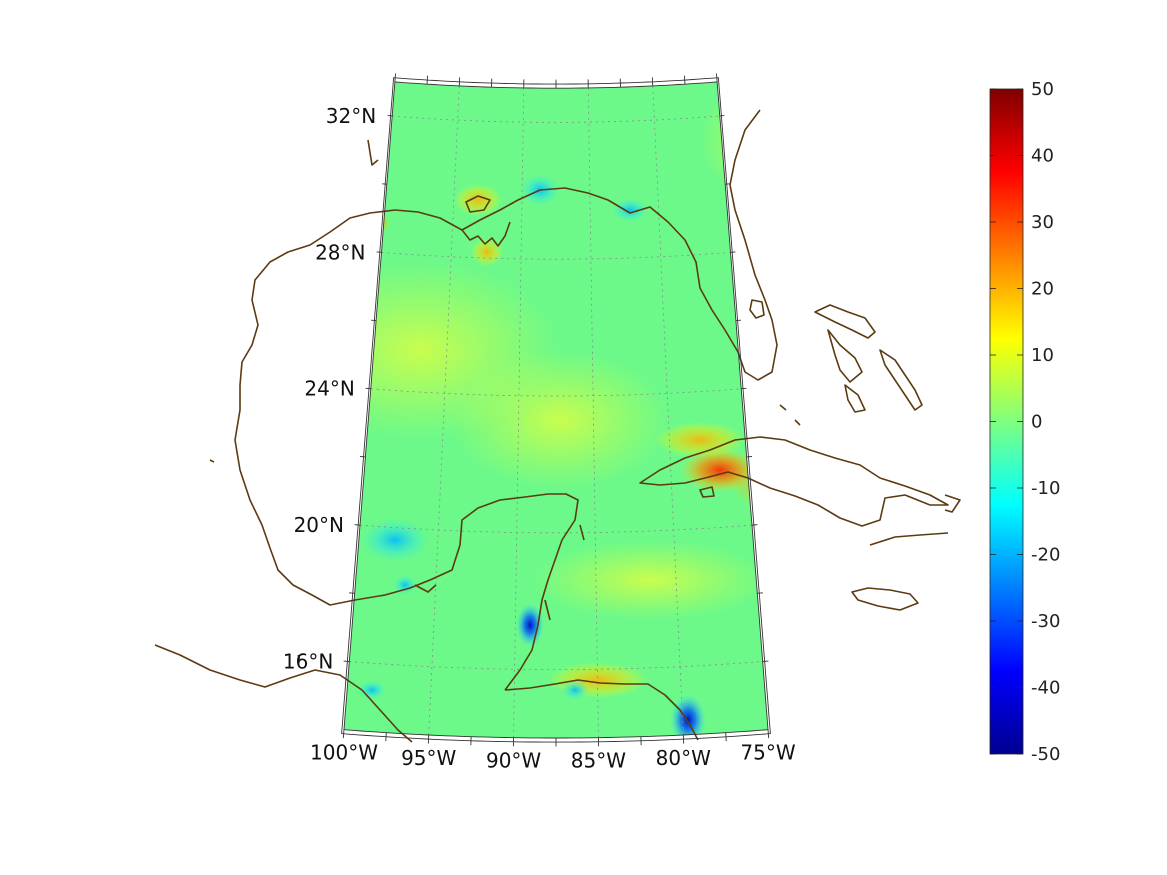 This screenshot has height=875, width=1167. Describe the element at coordinates (1036, 422) in the screenshot. I see `colorbar-label-0: 0` at that location.